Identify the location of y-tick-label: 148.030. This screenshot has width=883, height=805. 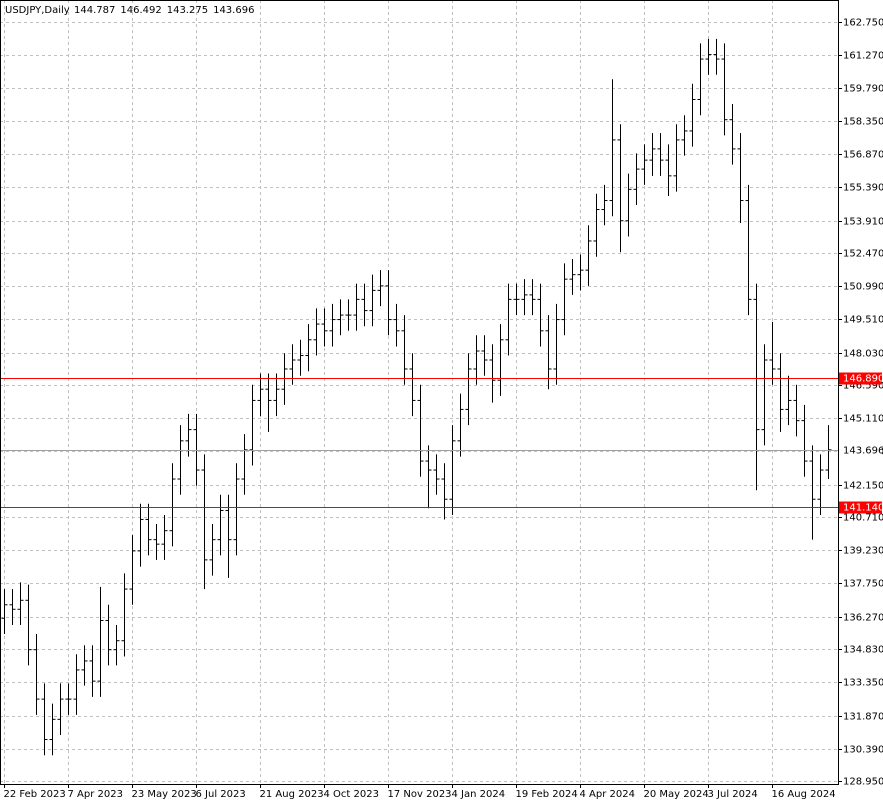
(863, 354).